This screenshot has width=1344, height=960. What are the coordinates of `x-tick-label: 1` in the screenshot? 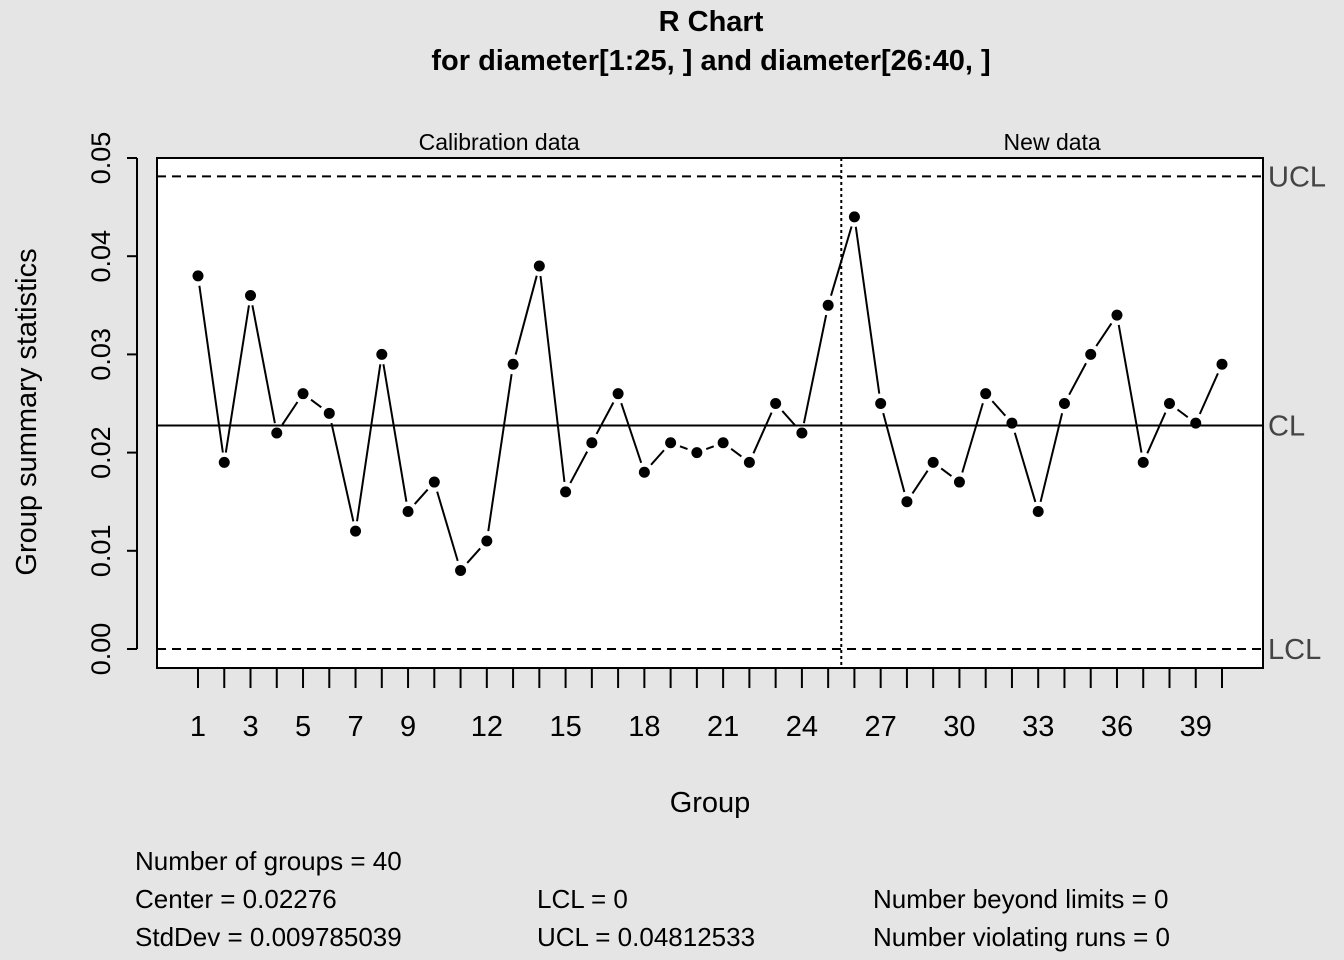 It's located at (198, 727).